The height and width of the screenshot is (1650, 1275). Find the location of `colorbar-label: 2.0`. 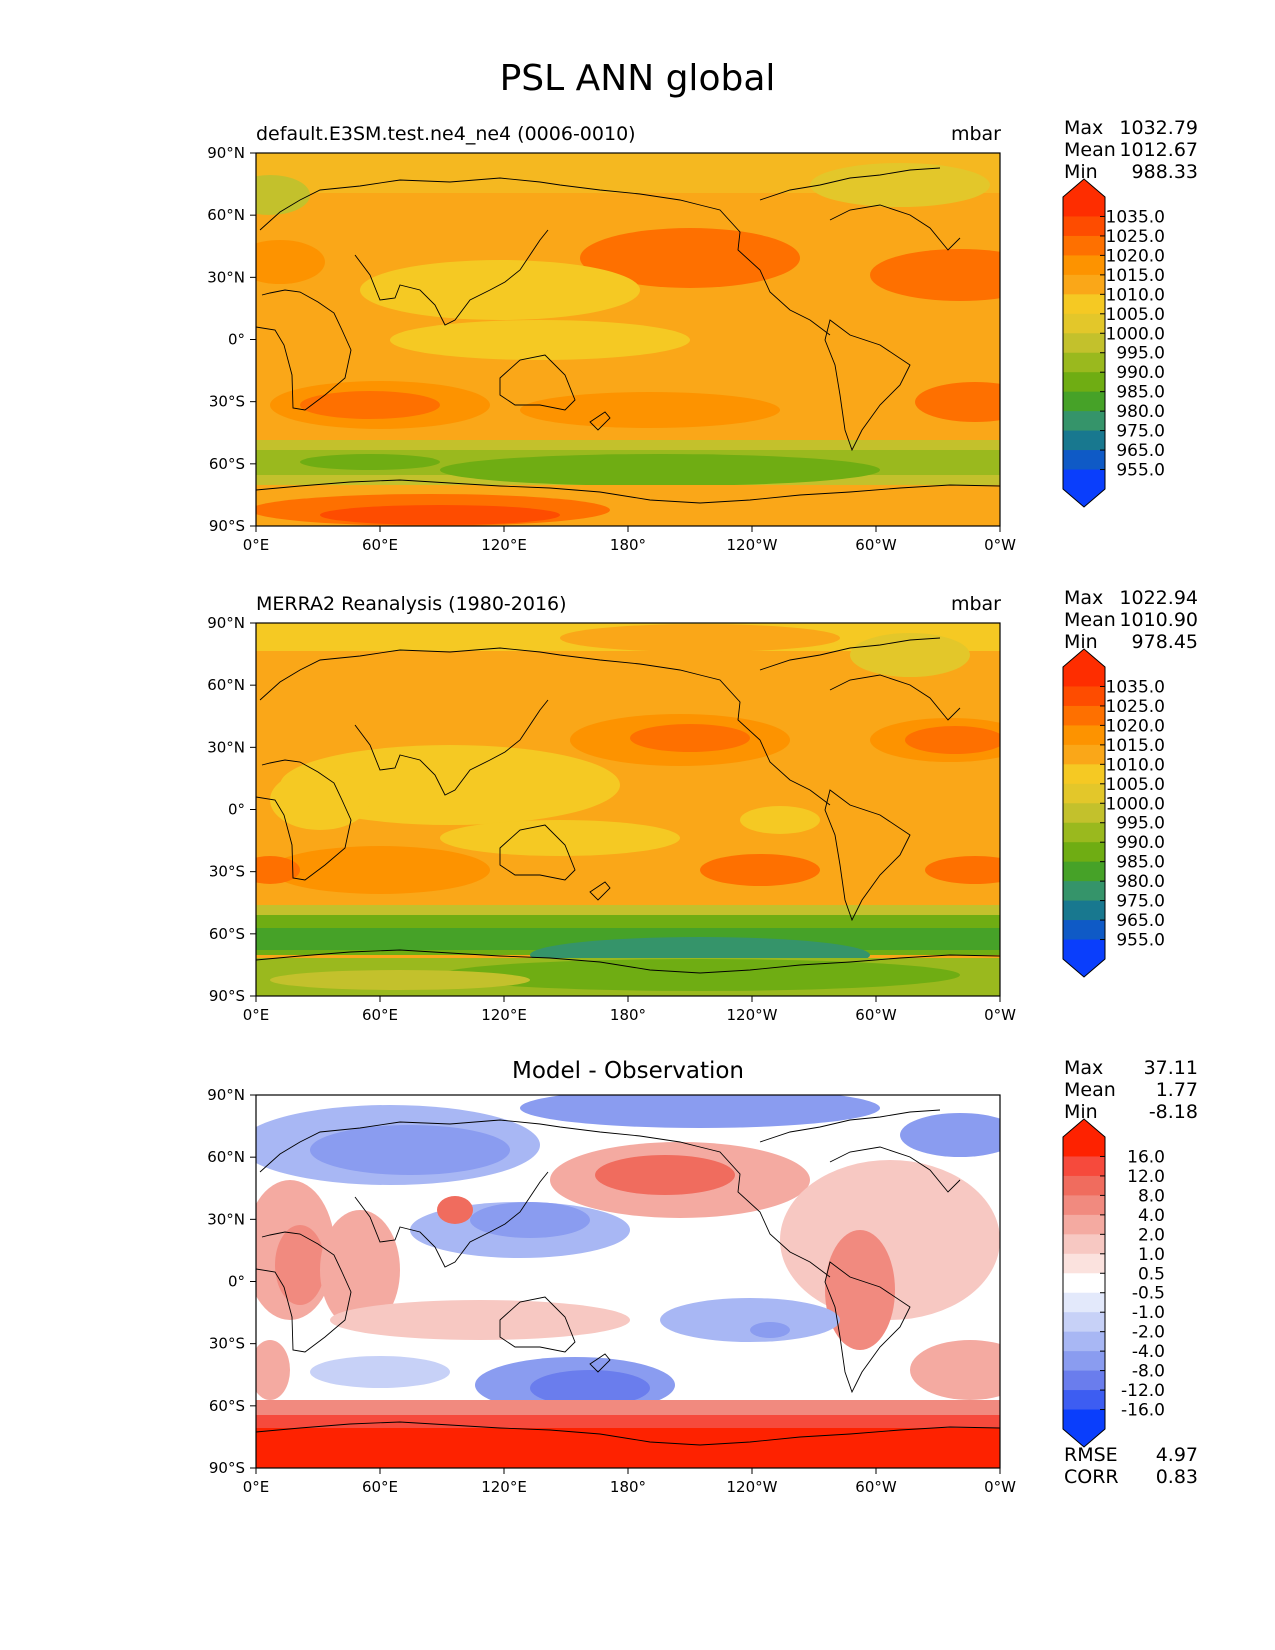

colorbar-label: 2.0 is located at coordinates (1151, 1235).